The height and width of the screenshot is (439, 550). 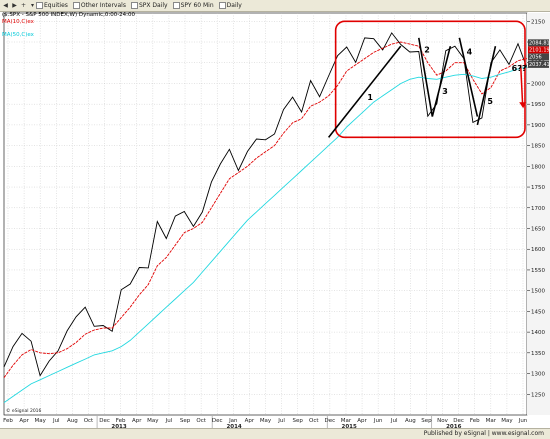 What do you see at coordinates (490, 101) in the screenshot?
I see `annotation-label: 5` at bounding box center [490, 101].